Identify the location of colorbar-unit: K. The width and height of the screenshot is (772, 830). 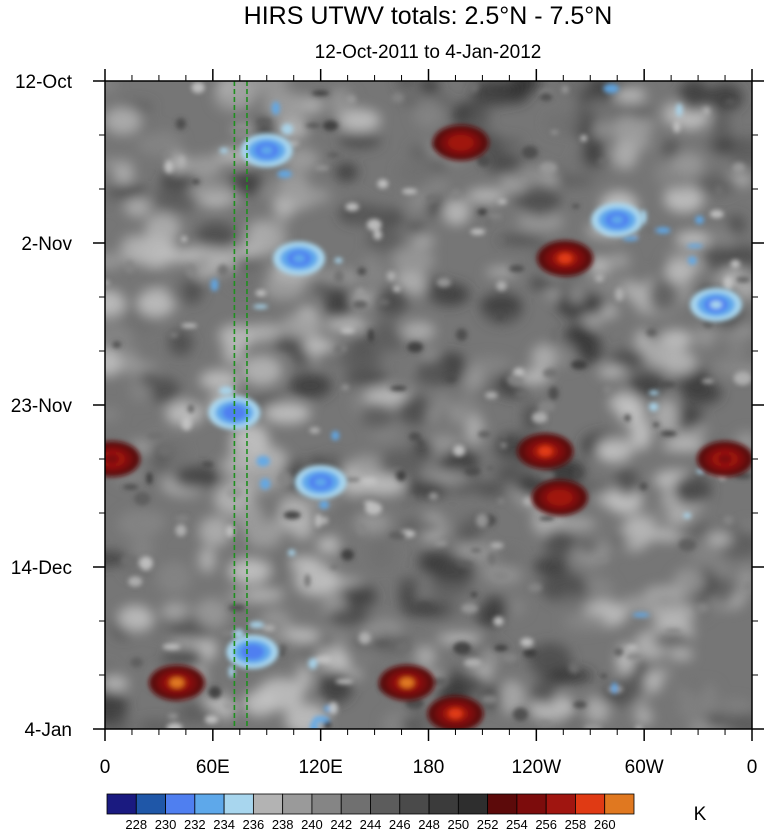
(700, 814).